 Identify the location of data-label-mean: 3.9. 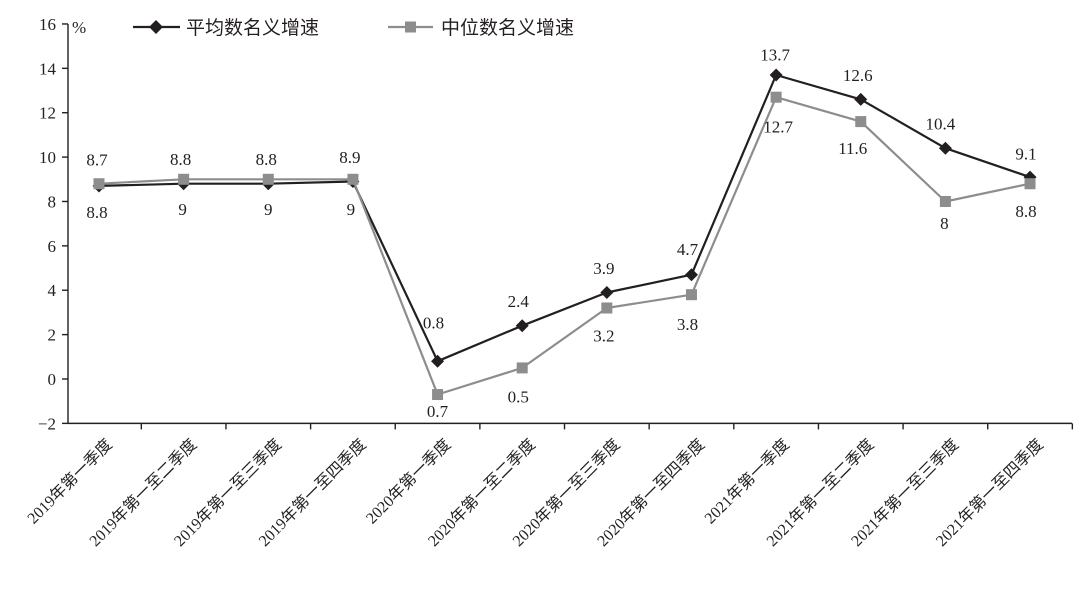
(603, 268).